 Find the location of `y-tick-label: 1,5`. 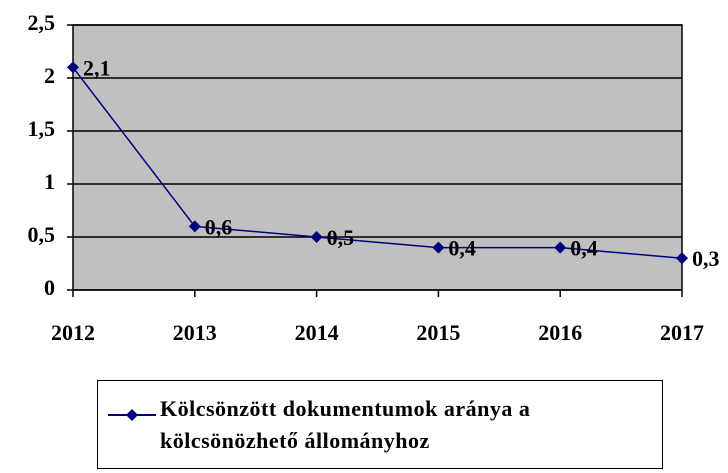

y-tick-label: 1,5 is located at coordinates (42, 128).